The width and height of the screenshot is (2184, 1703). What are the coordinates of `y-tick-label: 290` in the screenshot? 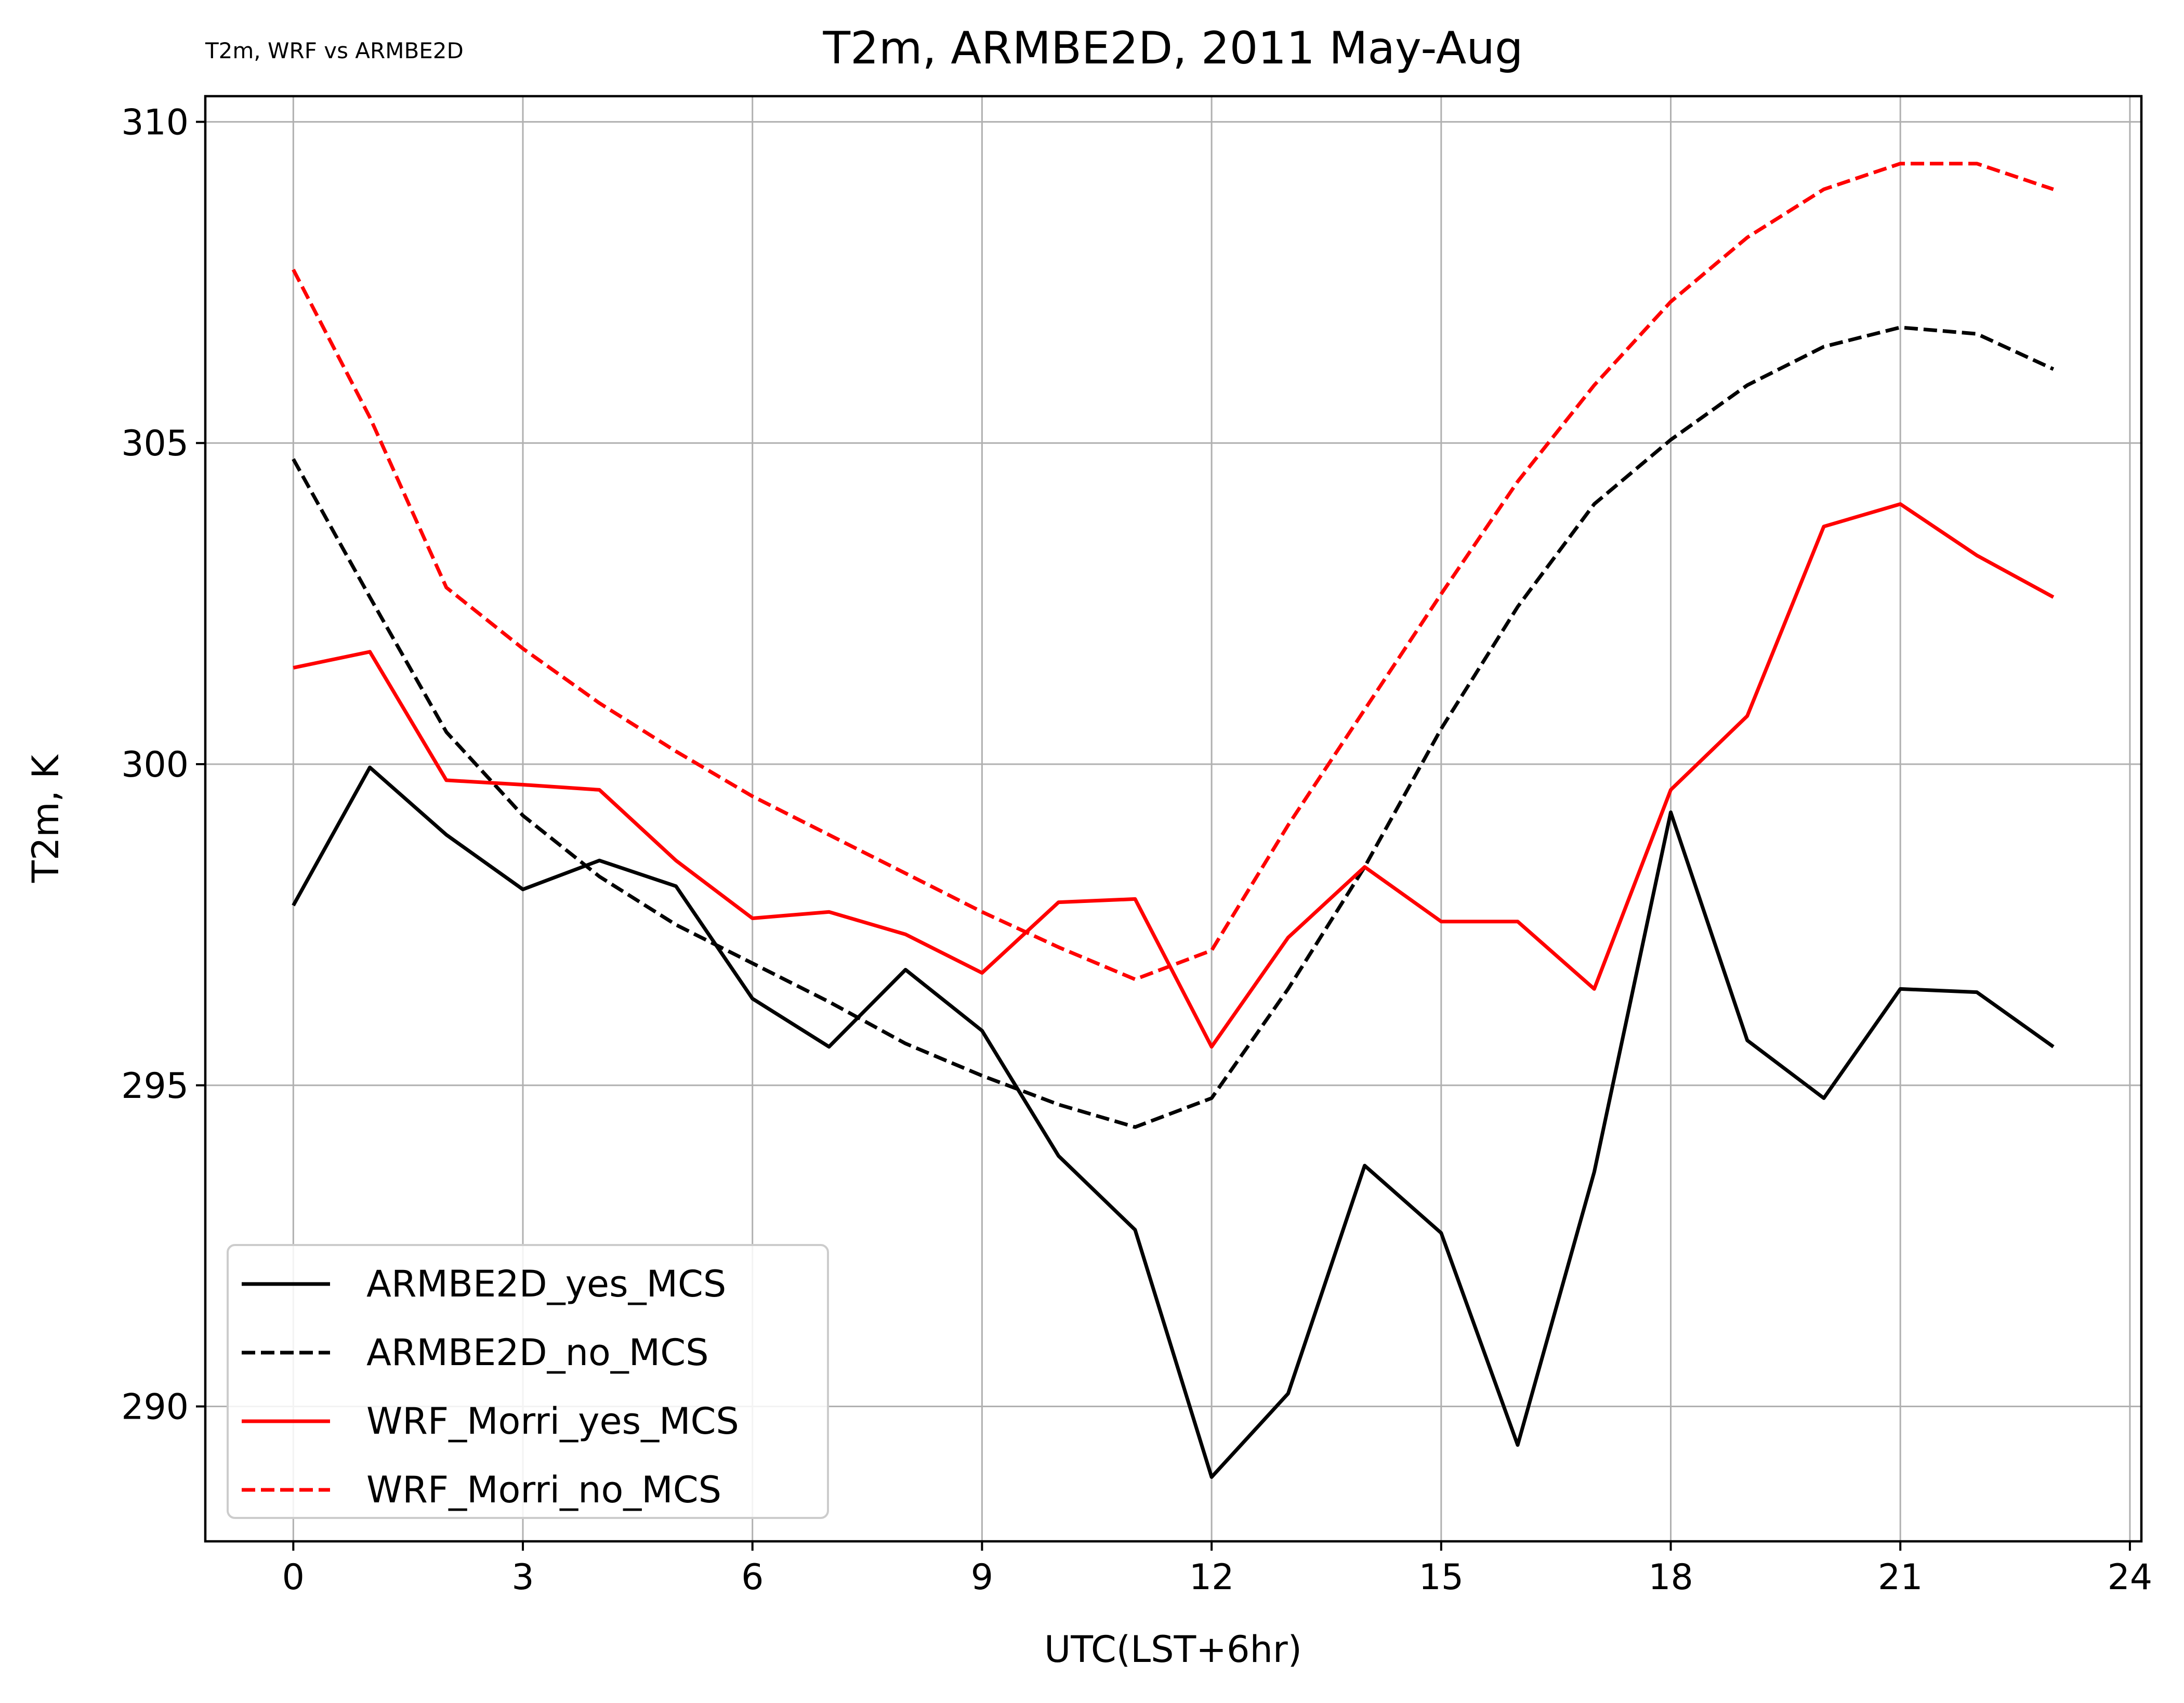 It's located at (155, 1408).